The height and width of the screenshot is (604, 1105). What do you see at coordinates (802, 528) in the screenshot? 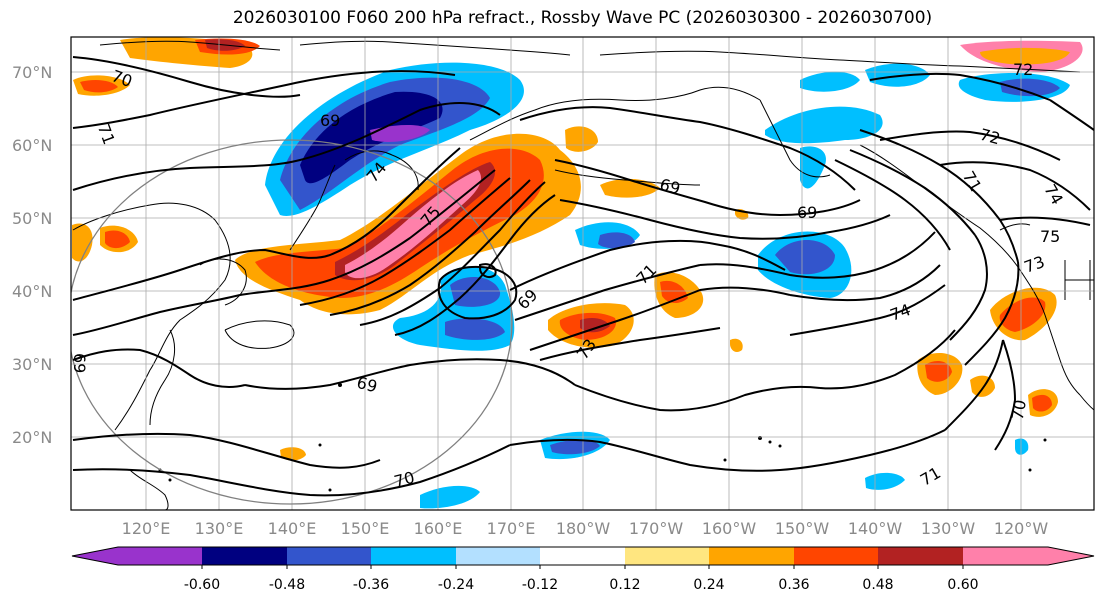
I see `lon-label: 150°W` at bounding box center [802, 528].